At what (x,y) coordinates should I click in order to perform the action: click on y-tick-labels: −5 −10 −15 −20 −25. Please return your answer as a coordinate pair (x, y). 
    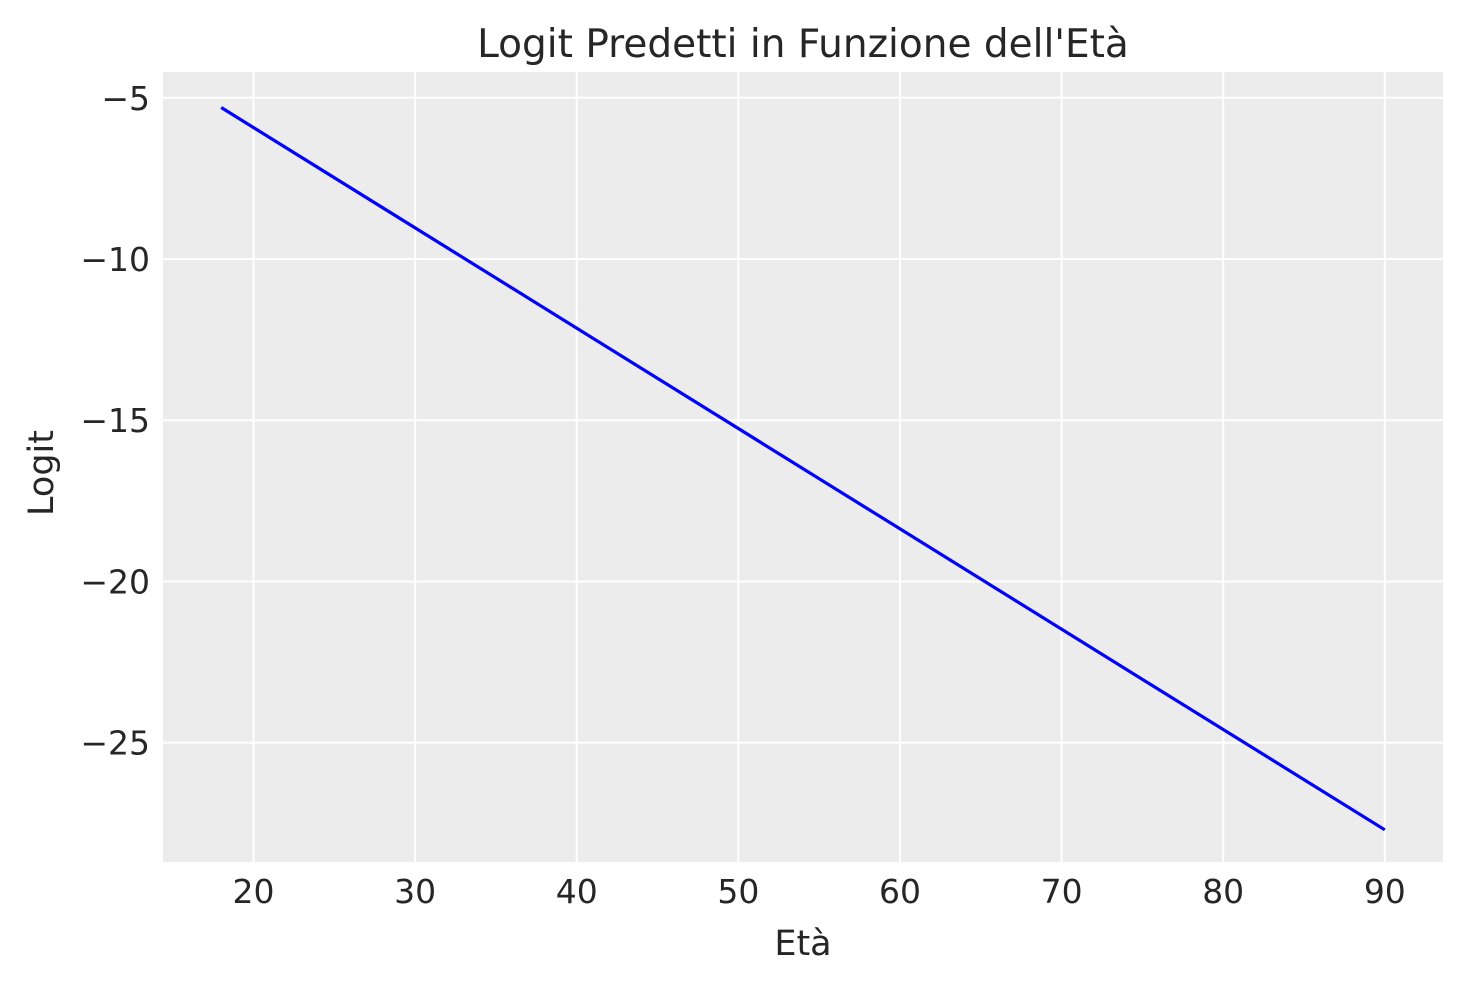
    Looking at the image, I should click on (115, 421).